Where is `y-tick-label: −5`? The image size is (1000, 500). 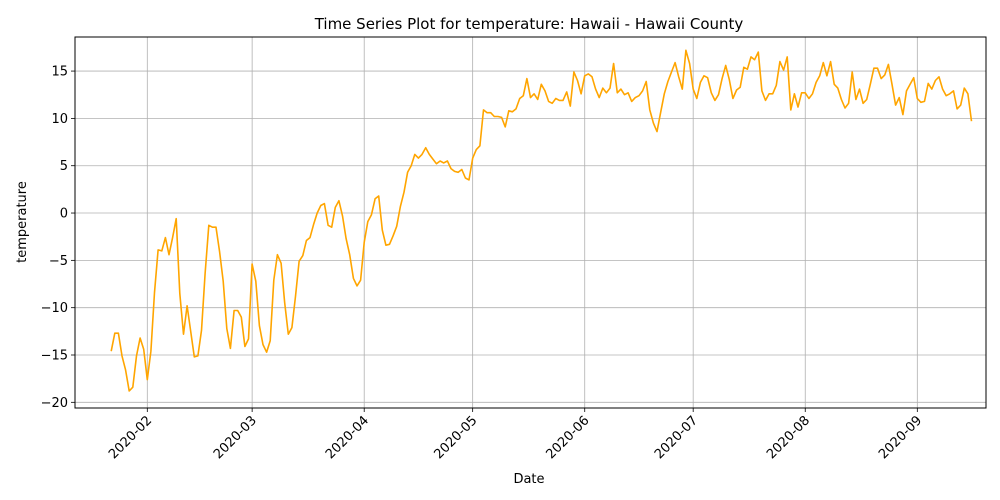
y-tick-label: −5 is located at coordinates (58, 261).